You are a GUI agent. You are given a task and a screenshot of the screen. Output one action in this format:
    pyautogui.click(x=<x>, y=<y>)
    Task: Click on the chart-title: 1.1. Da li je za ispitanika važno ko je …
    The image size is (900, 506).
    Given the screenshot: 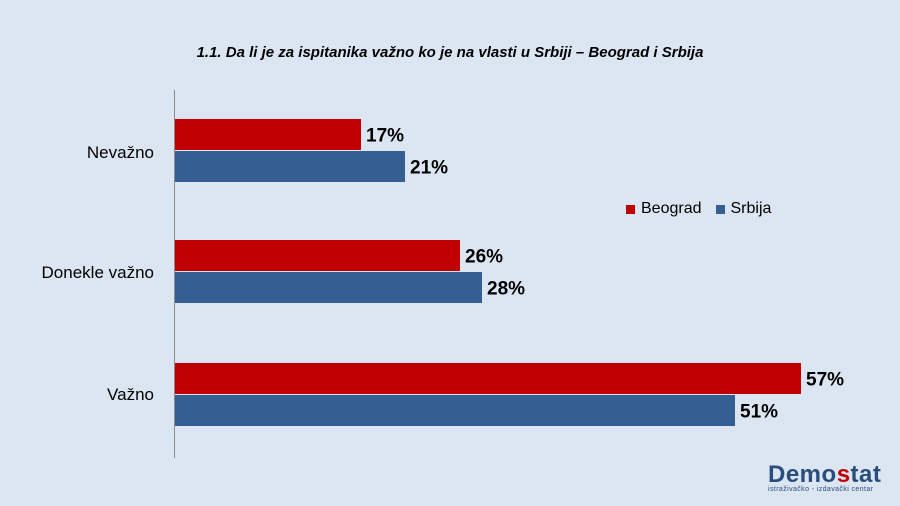 What is the action you would take?
    pyautogui.click(x=450, y=52)
    